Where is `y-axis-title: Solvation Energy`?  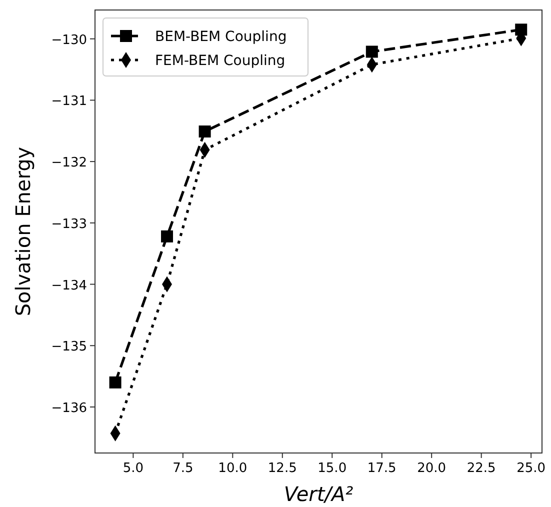 y-axis-title: Solvation Energy is located at coordinates (23, 231).